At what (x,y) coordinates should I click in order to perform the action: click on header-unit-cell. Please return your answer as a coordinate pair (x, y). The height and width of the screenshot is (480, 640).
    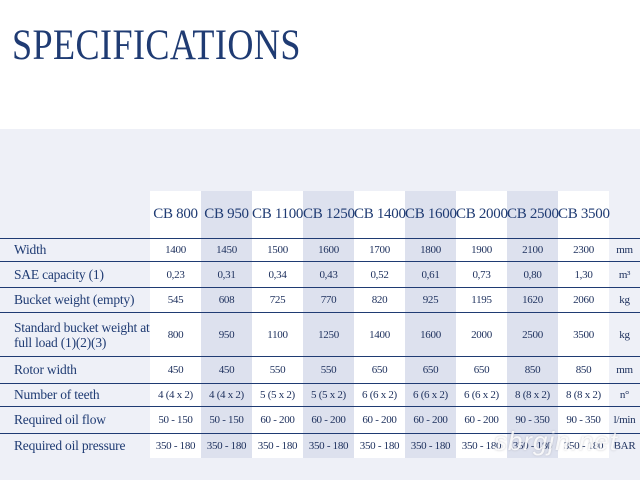
    Looking at the image, I should click on (624, 215).